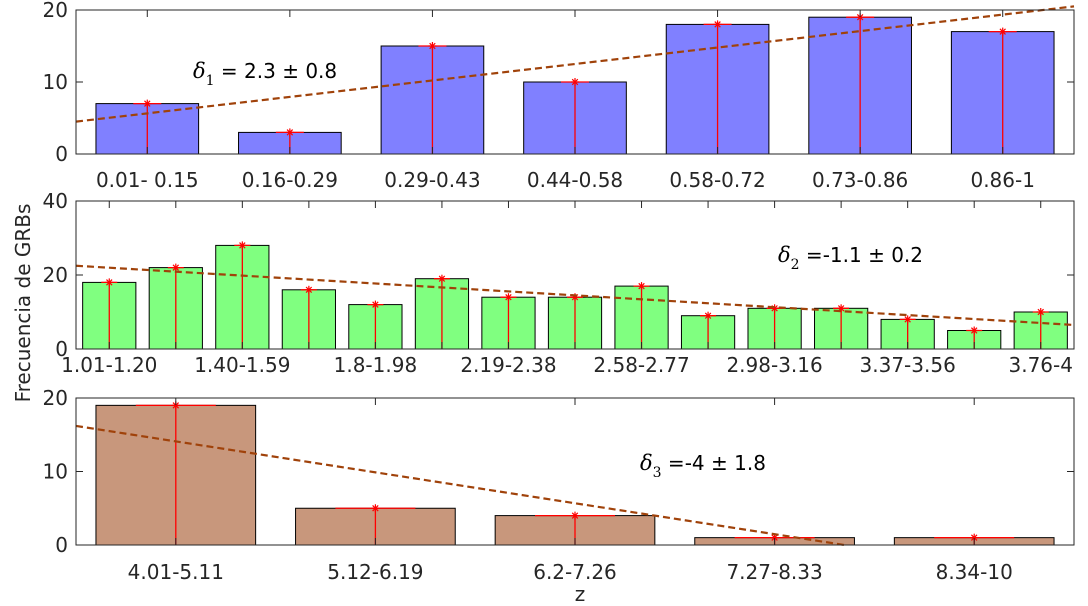 The height and width of the screenshot is (606, 1088). I want to click on delta-annotation-1: δ1 = 2.3 ± 0.8, so click(265, 74).